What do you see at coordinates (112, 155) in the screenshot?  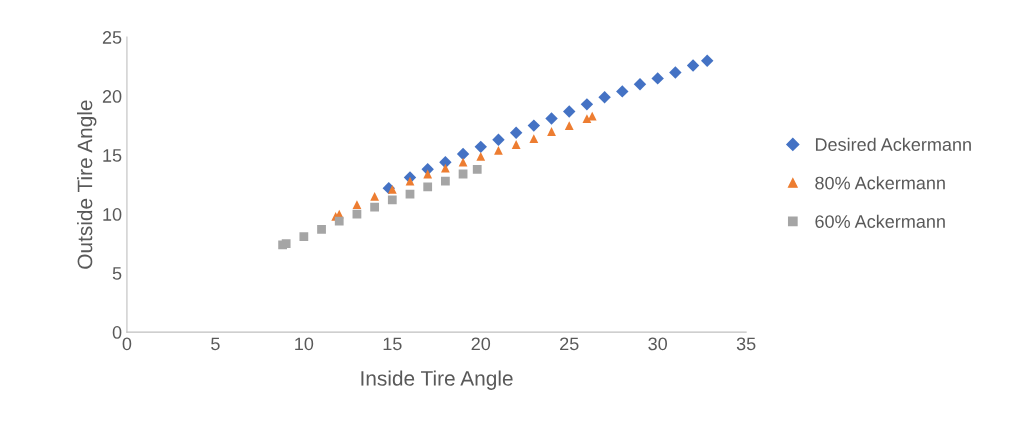 I see `y-tick-label: 15` at bounding box center [112, 155].